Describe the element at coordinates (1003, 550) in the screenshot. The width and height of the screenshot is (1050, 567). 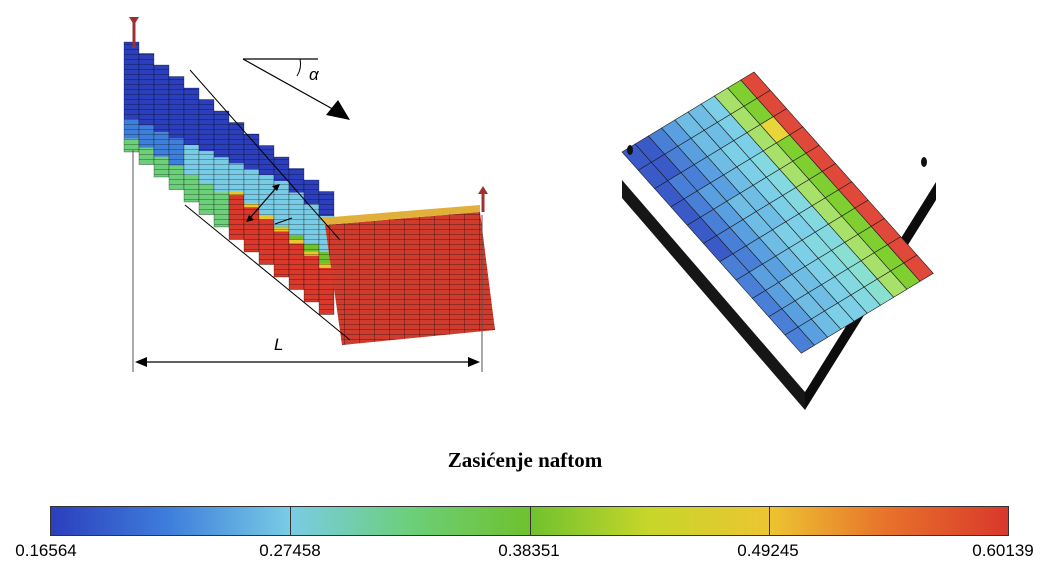
I see `colorbar-tick-label: 0.60139` at that location.